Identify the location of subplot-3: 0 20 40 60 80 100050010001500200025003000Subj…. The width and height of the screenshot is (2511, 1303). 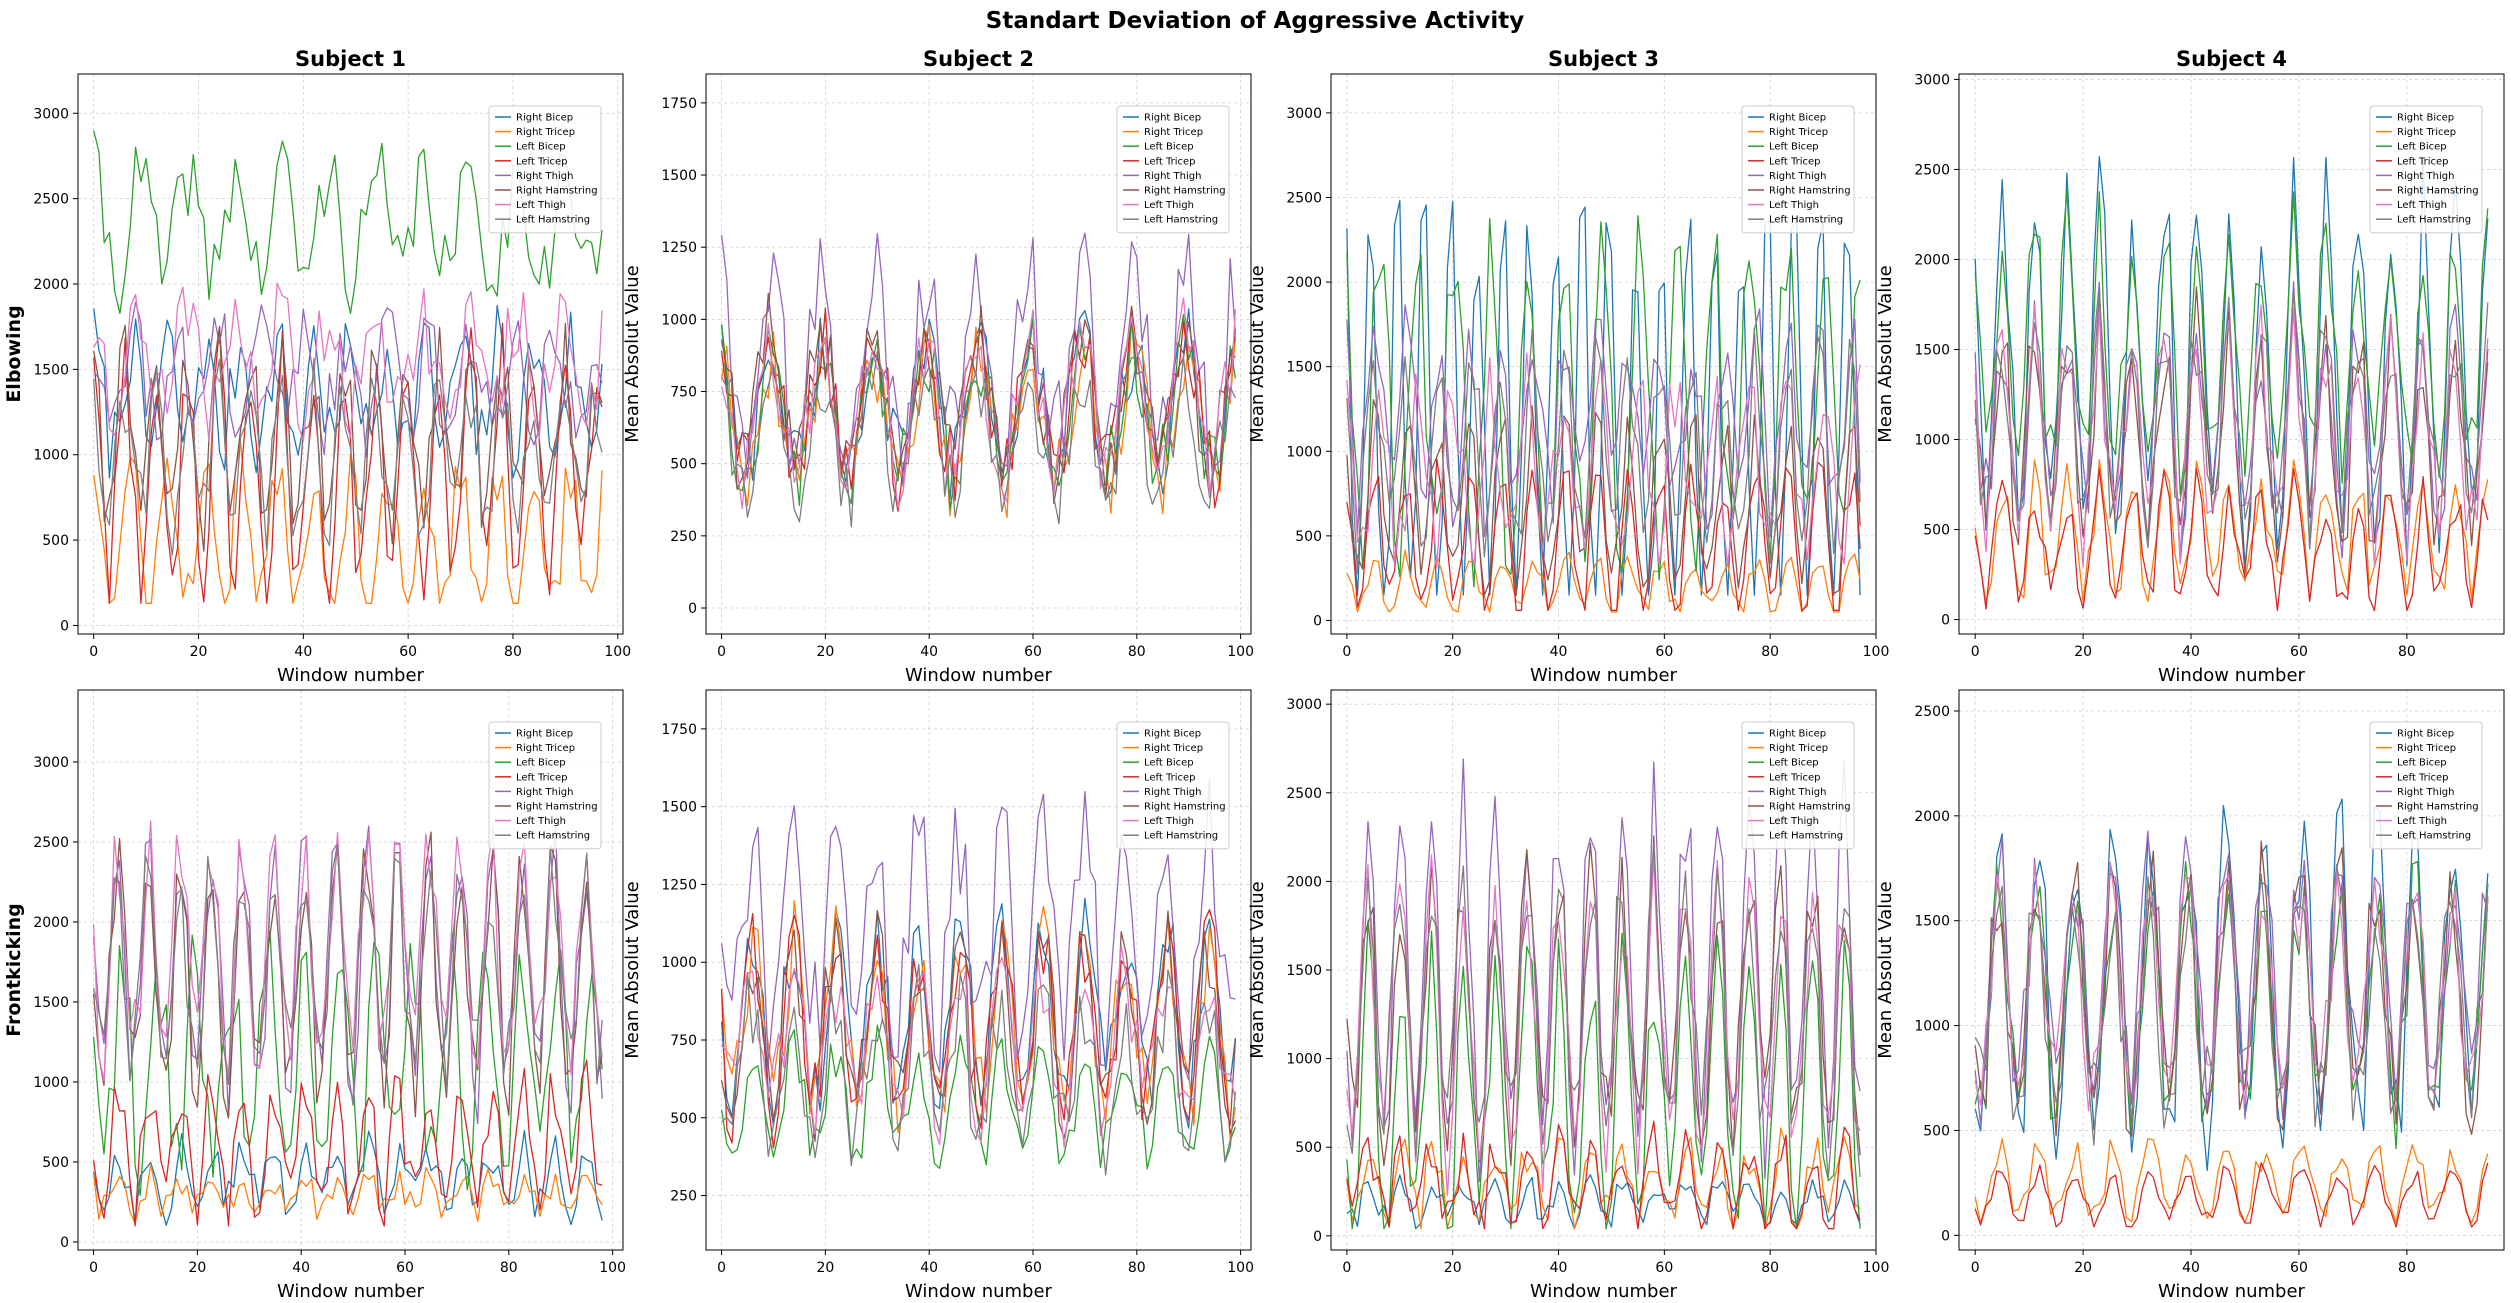
(1568, 366).